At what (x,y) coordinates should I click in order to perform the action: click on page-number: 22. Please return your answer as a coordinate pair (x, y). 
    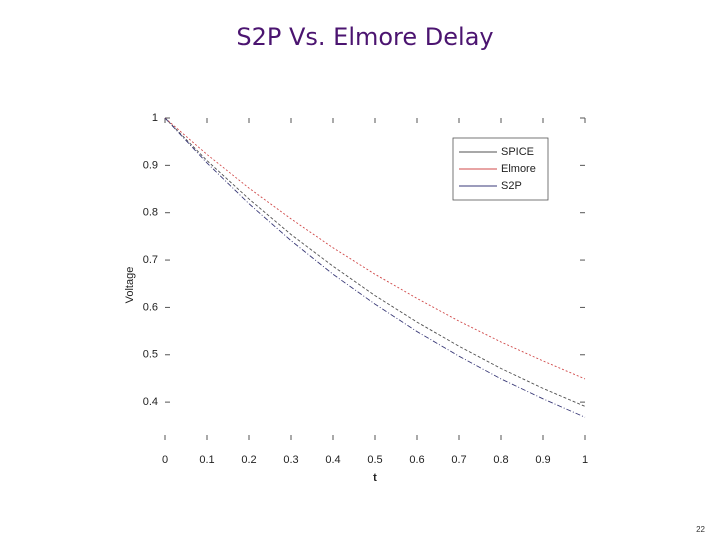
    Looking at the image, I should click on (700, 529).